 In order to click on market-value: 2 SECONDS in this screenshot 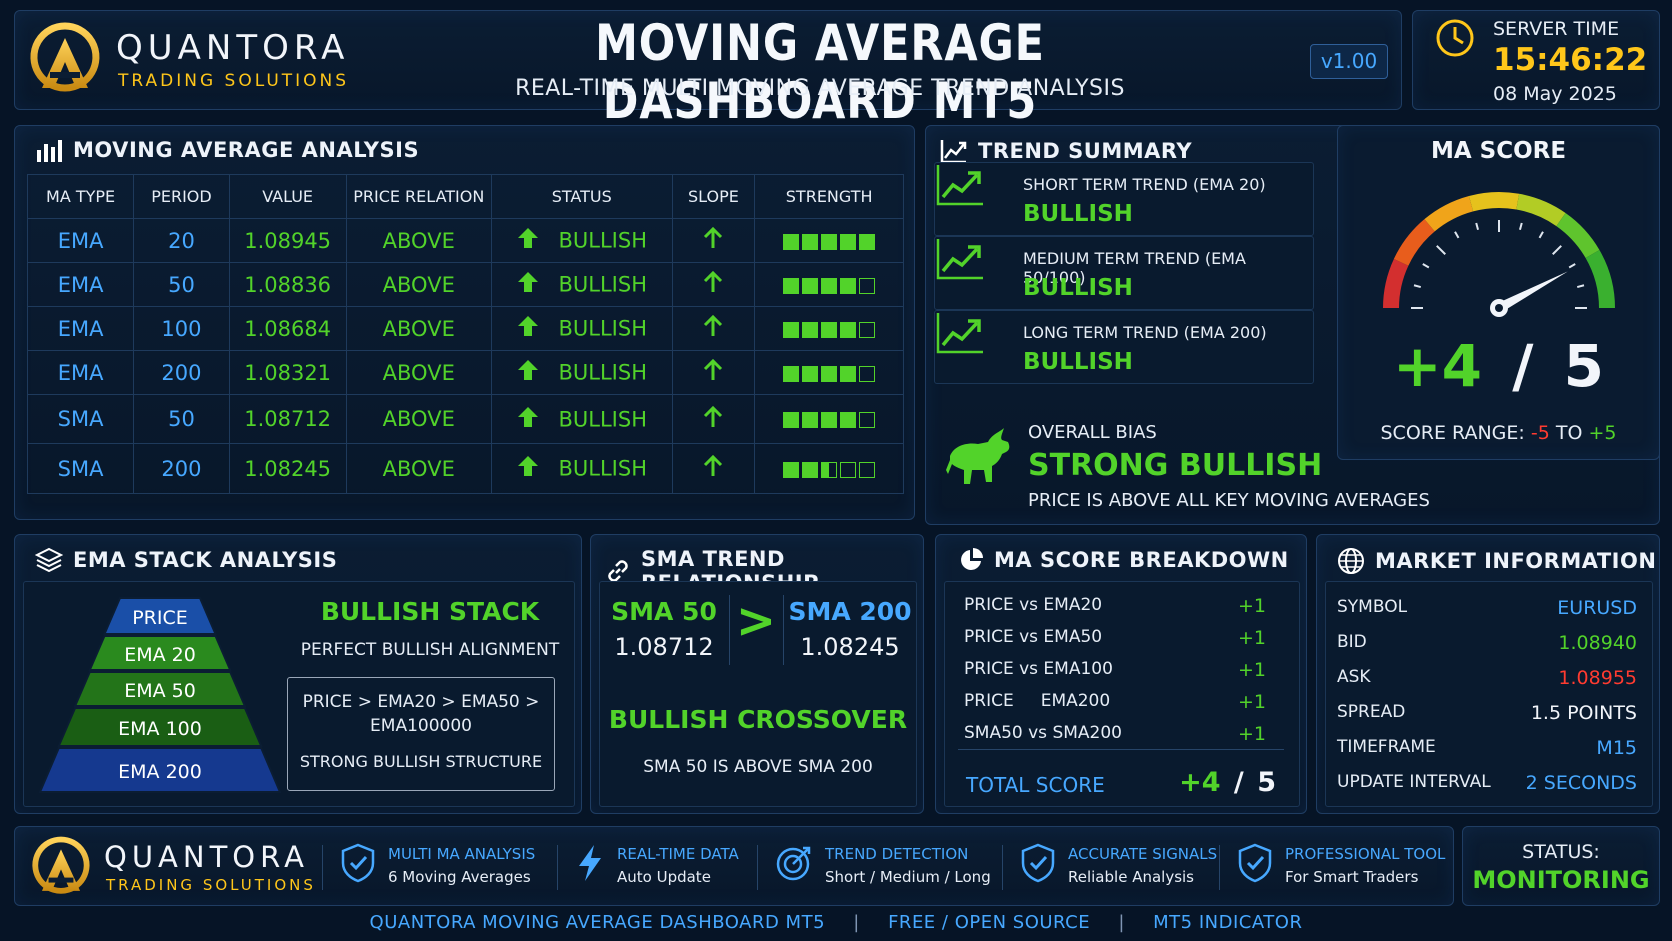, I will do `click(1581, 783)`.